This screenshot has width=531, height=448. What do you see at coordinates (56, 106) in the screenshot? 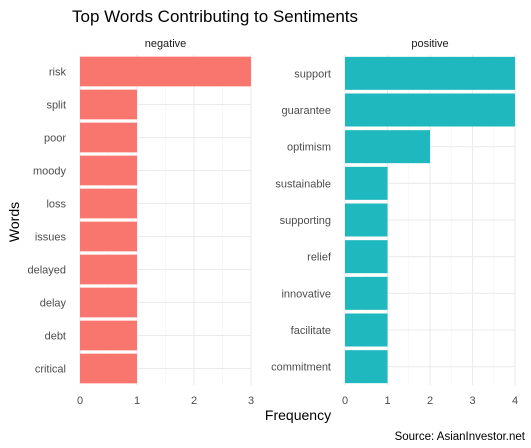
I see `category-label: split` at bounding box center [56, 106].